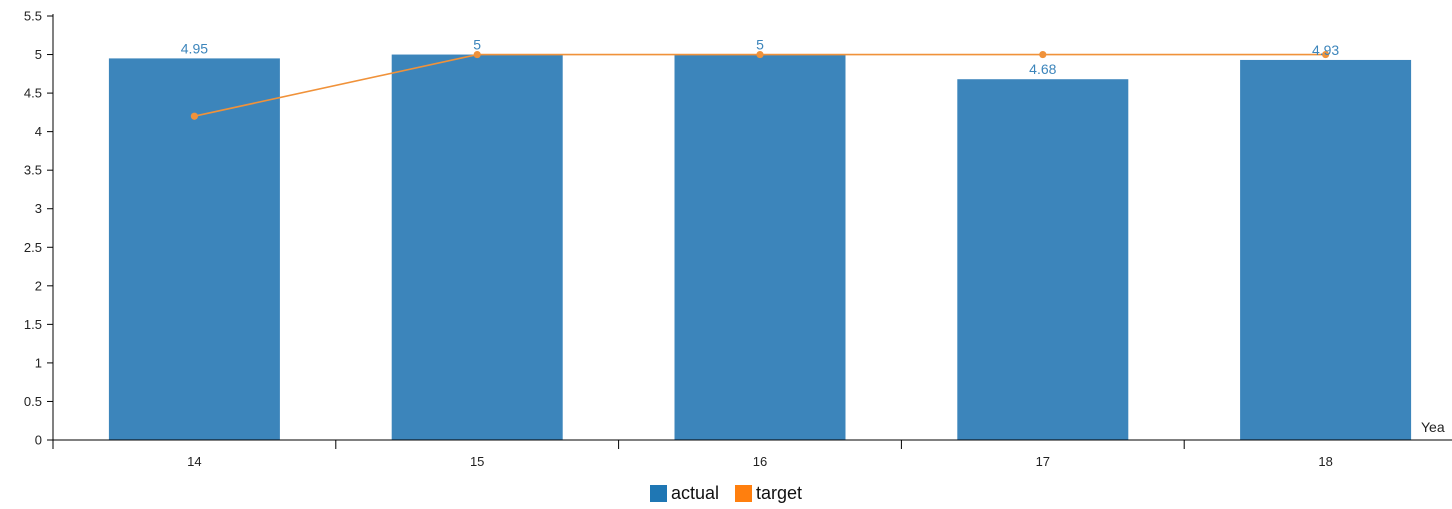 The image size is (1452, 509). I want to click on x-tick-label-14: 14, so click(194, 461).